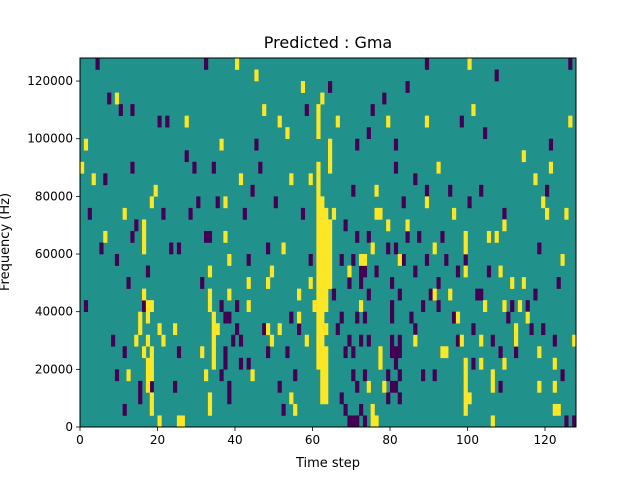 The image size is (640, 480). I want to click on x-tick-label: 0, so click(80, 440).